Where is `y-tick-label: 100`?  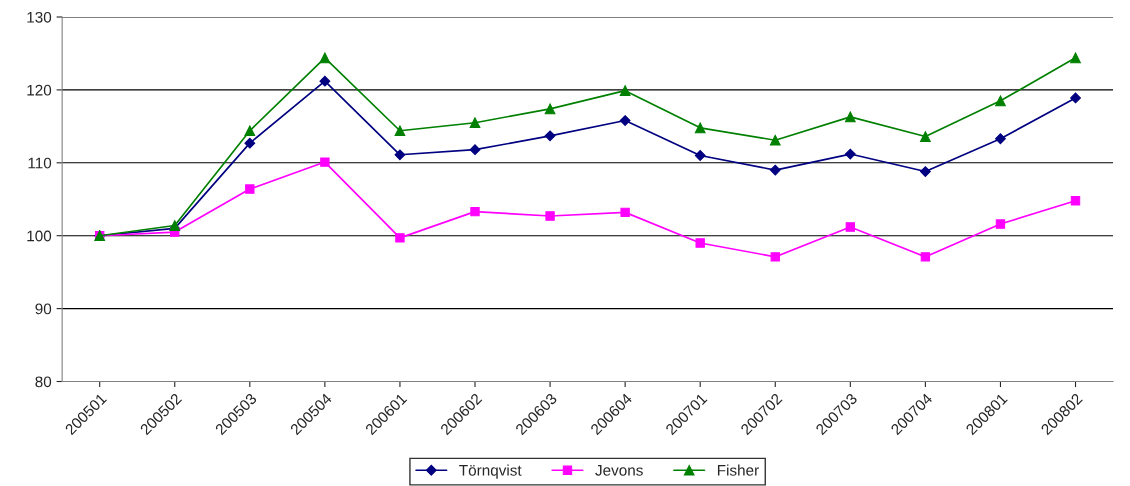 y-tick-label: 100 is located at coordinates (39, 236).